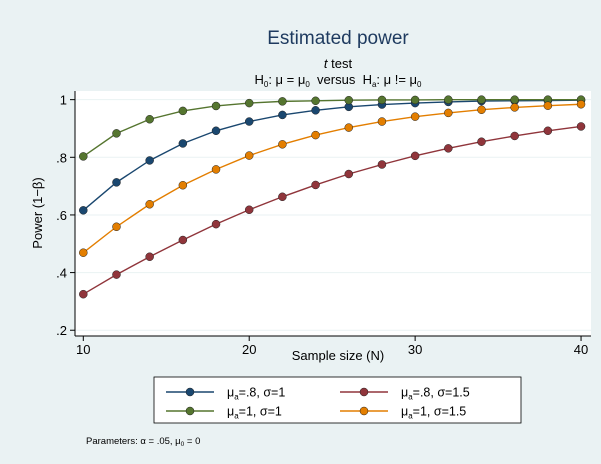  What do you see at coordinates (61, 330) in the screenshot?
I see `y-tick-label: .2` at bounding box center [61, 330].